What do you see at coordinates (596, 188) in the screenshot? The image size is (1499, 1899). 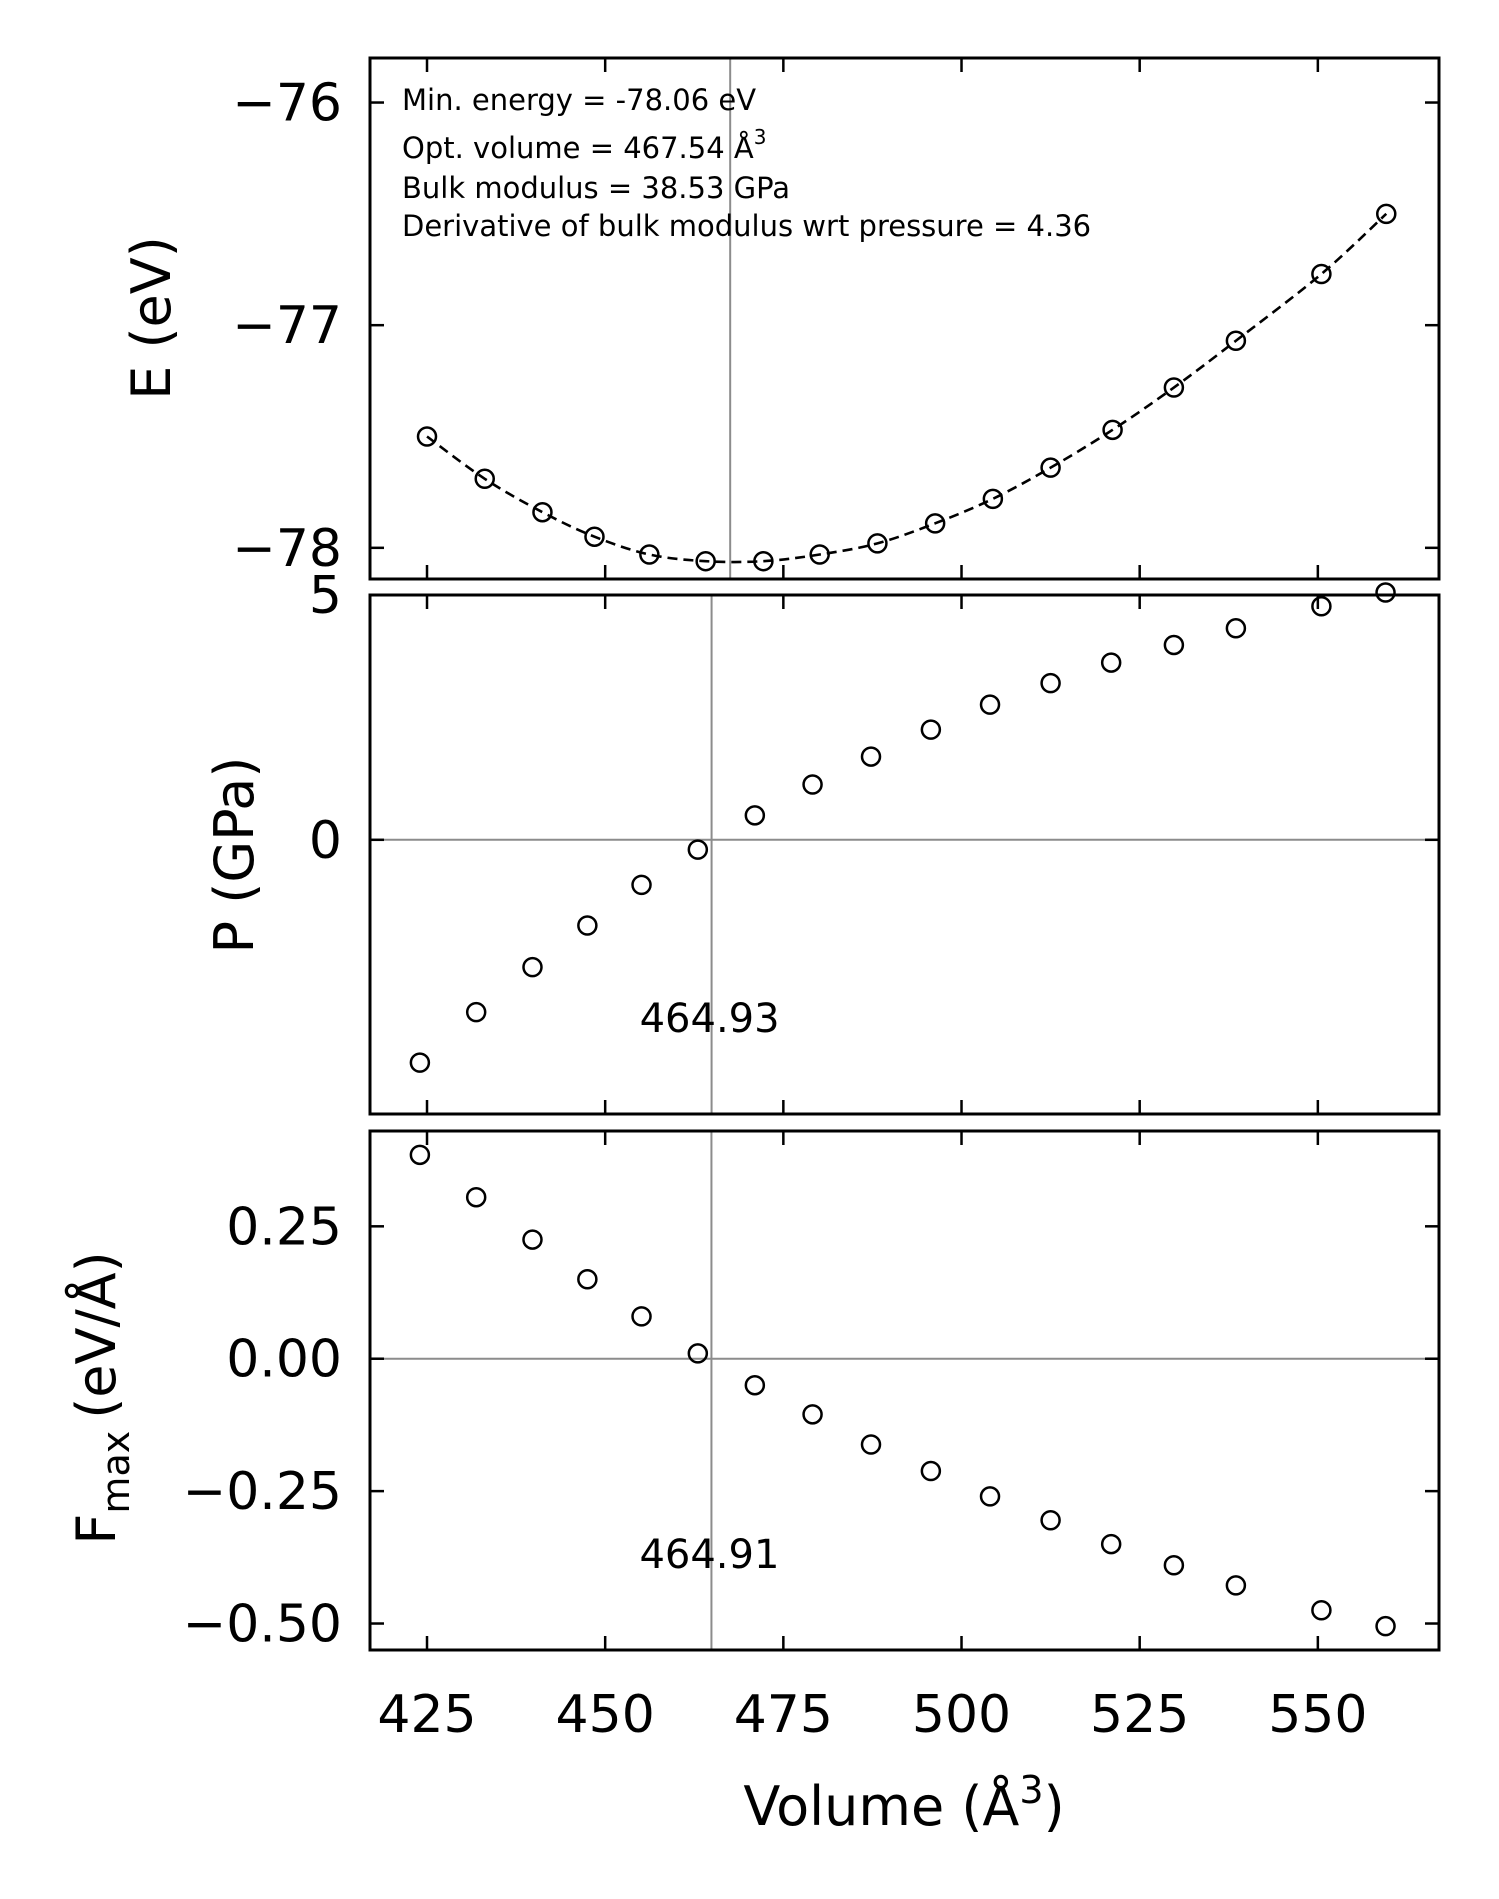 I see `annotation-bulk-modulus: Bulk modulus = 38.53 GPa` at bounding box center [596, 188].